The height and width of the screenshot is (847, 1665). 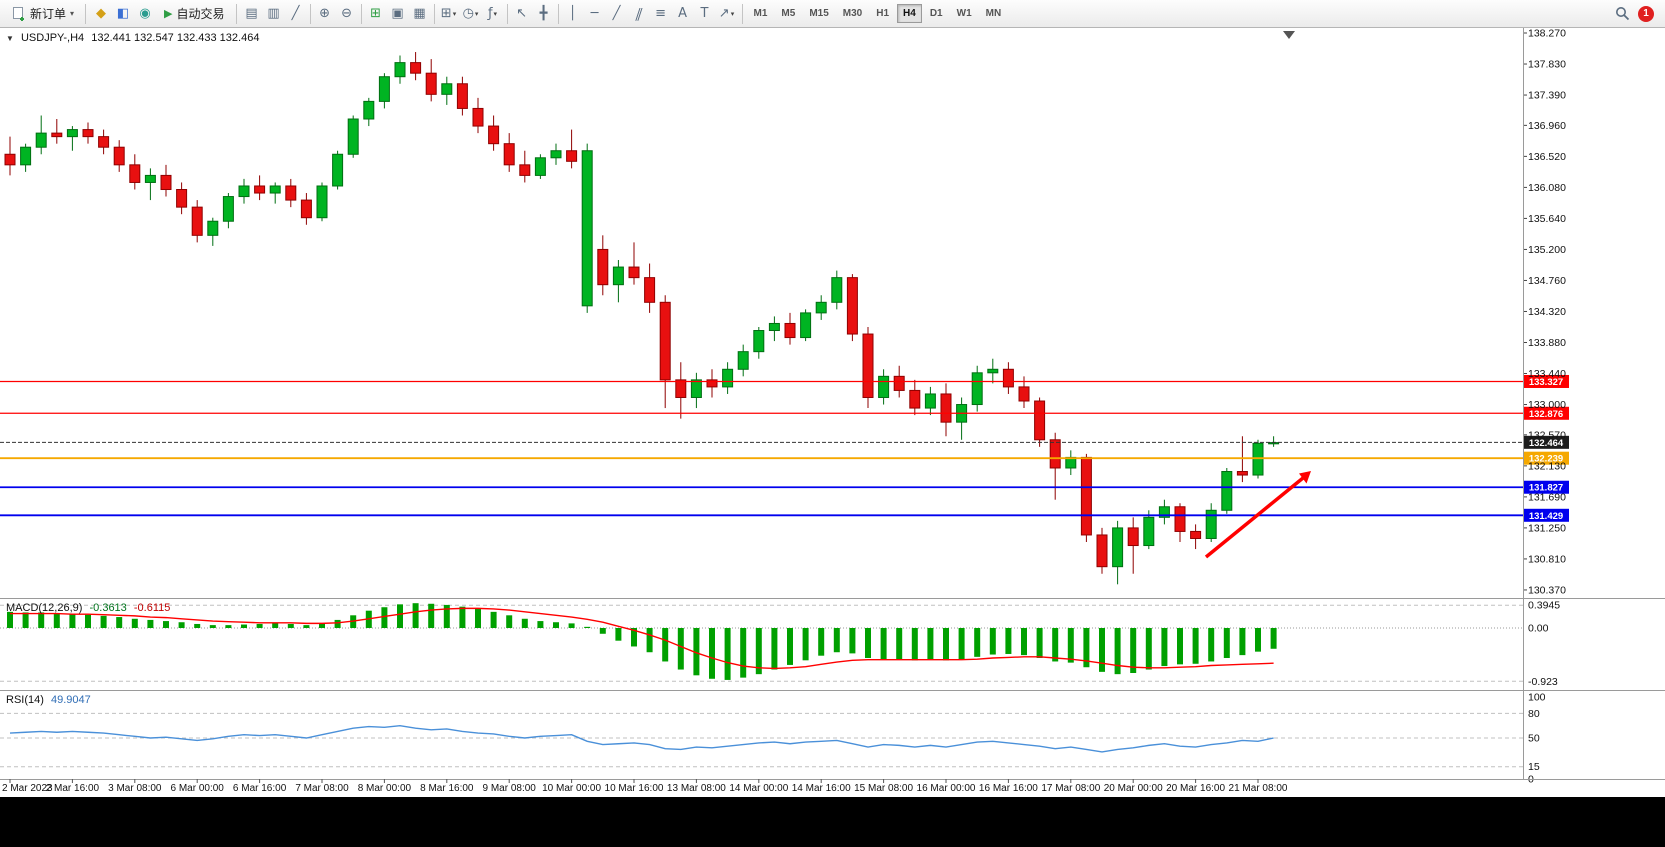 I want to click on timeframe-h4: H4, so click(x=909, y=13).